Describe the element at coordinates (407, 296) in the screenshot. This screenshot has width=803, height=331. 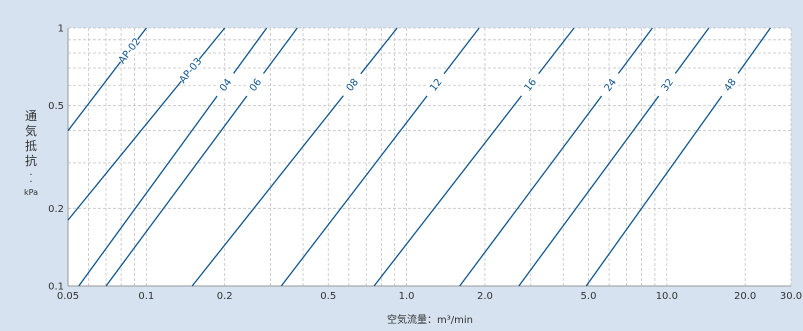
I see `x-tick-label: 1.0` at that location.